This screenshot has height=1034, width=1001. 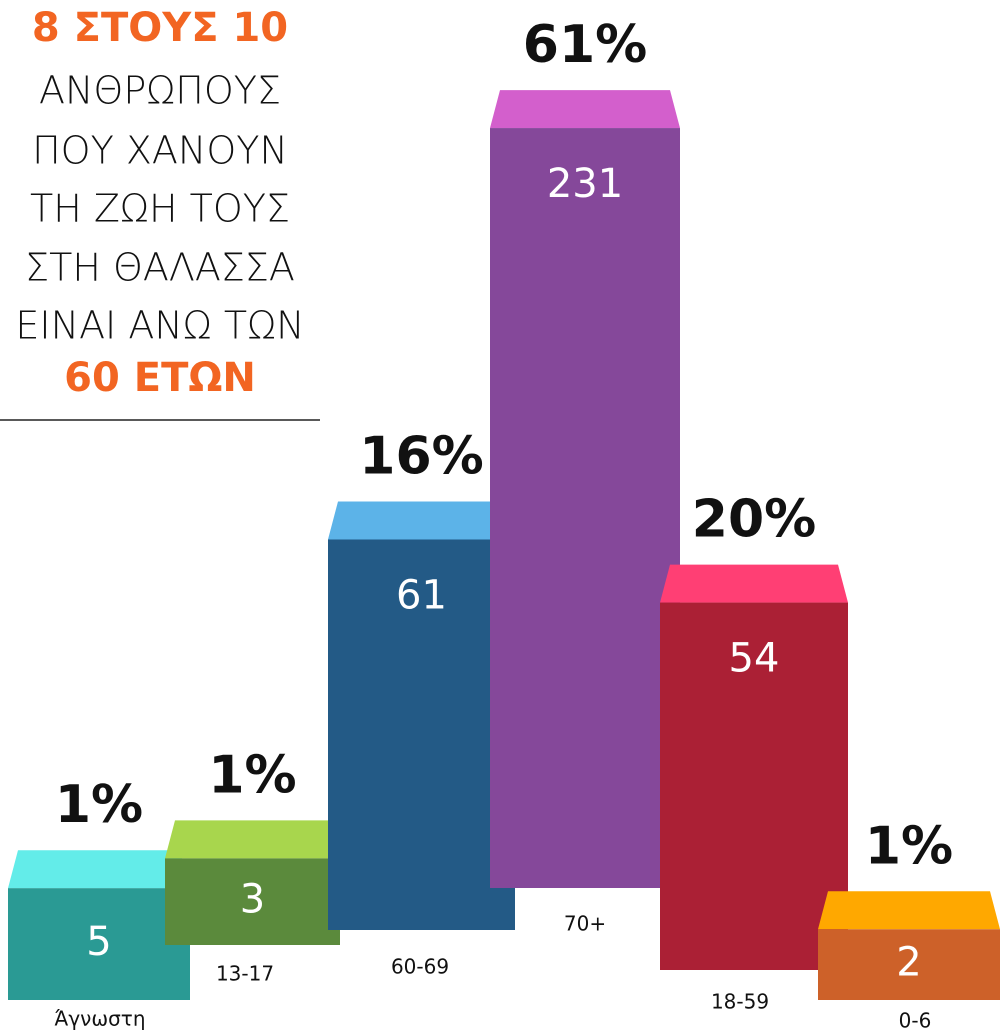 What do you see at coordinates (160, 91) in the screenshot?
I see `headline-line: ΑΝΘΡΩΠΟΥΣ` at bounding box center [160, 91].